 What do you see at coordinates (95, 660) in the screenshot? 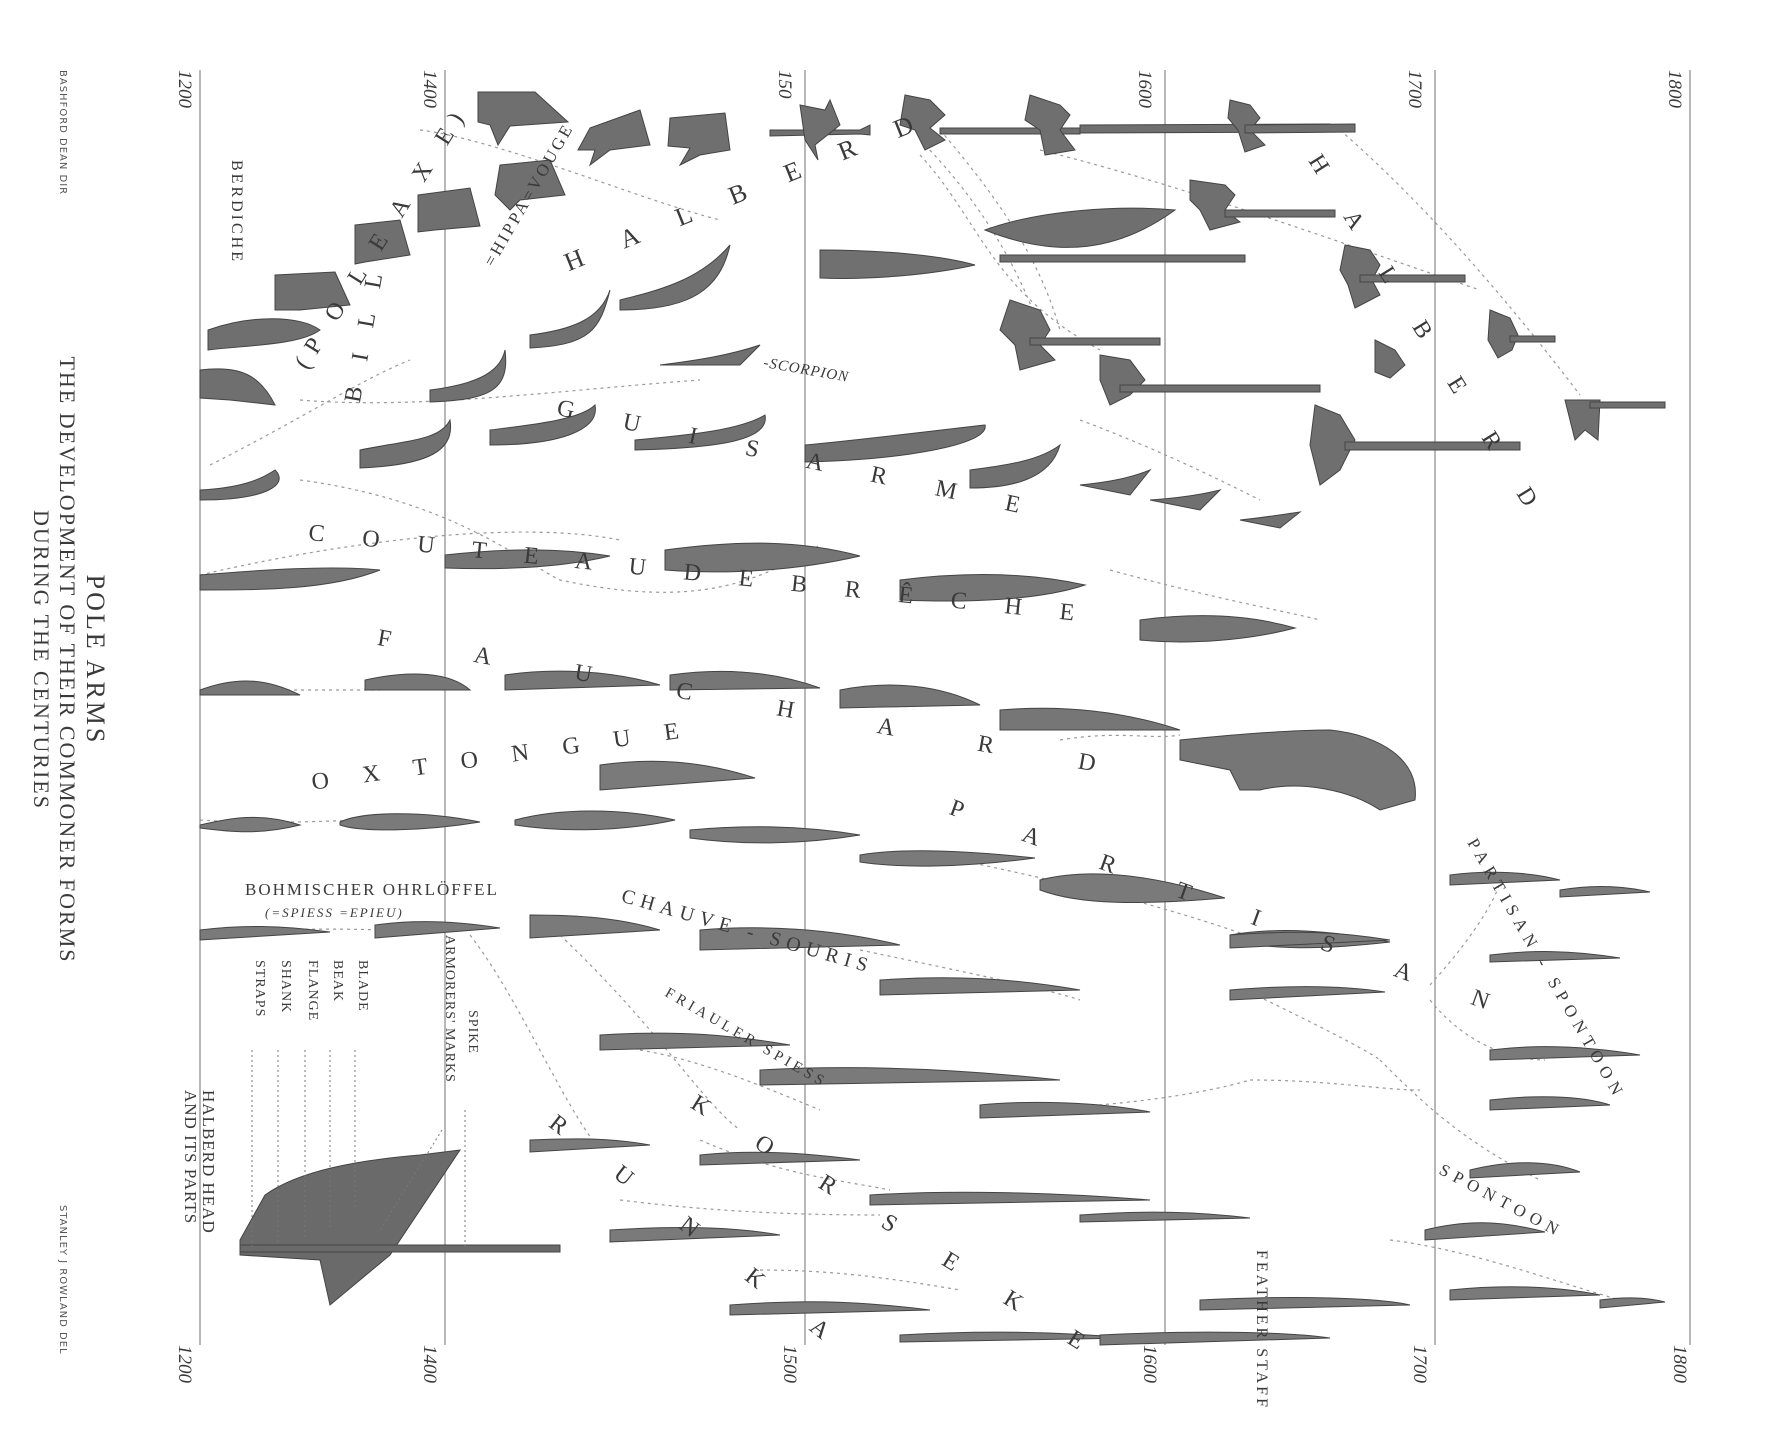
I see `plate-title: POLE ARMS` at bounding box center [95, 660].